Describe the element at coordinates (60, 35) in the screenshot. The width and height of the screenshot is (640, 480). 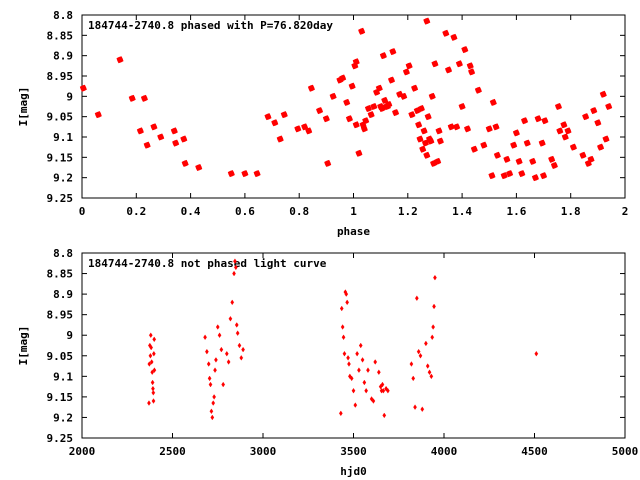
I see `phased-y-tick-label: 8.85` at that location.